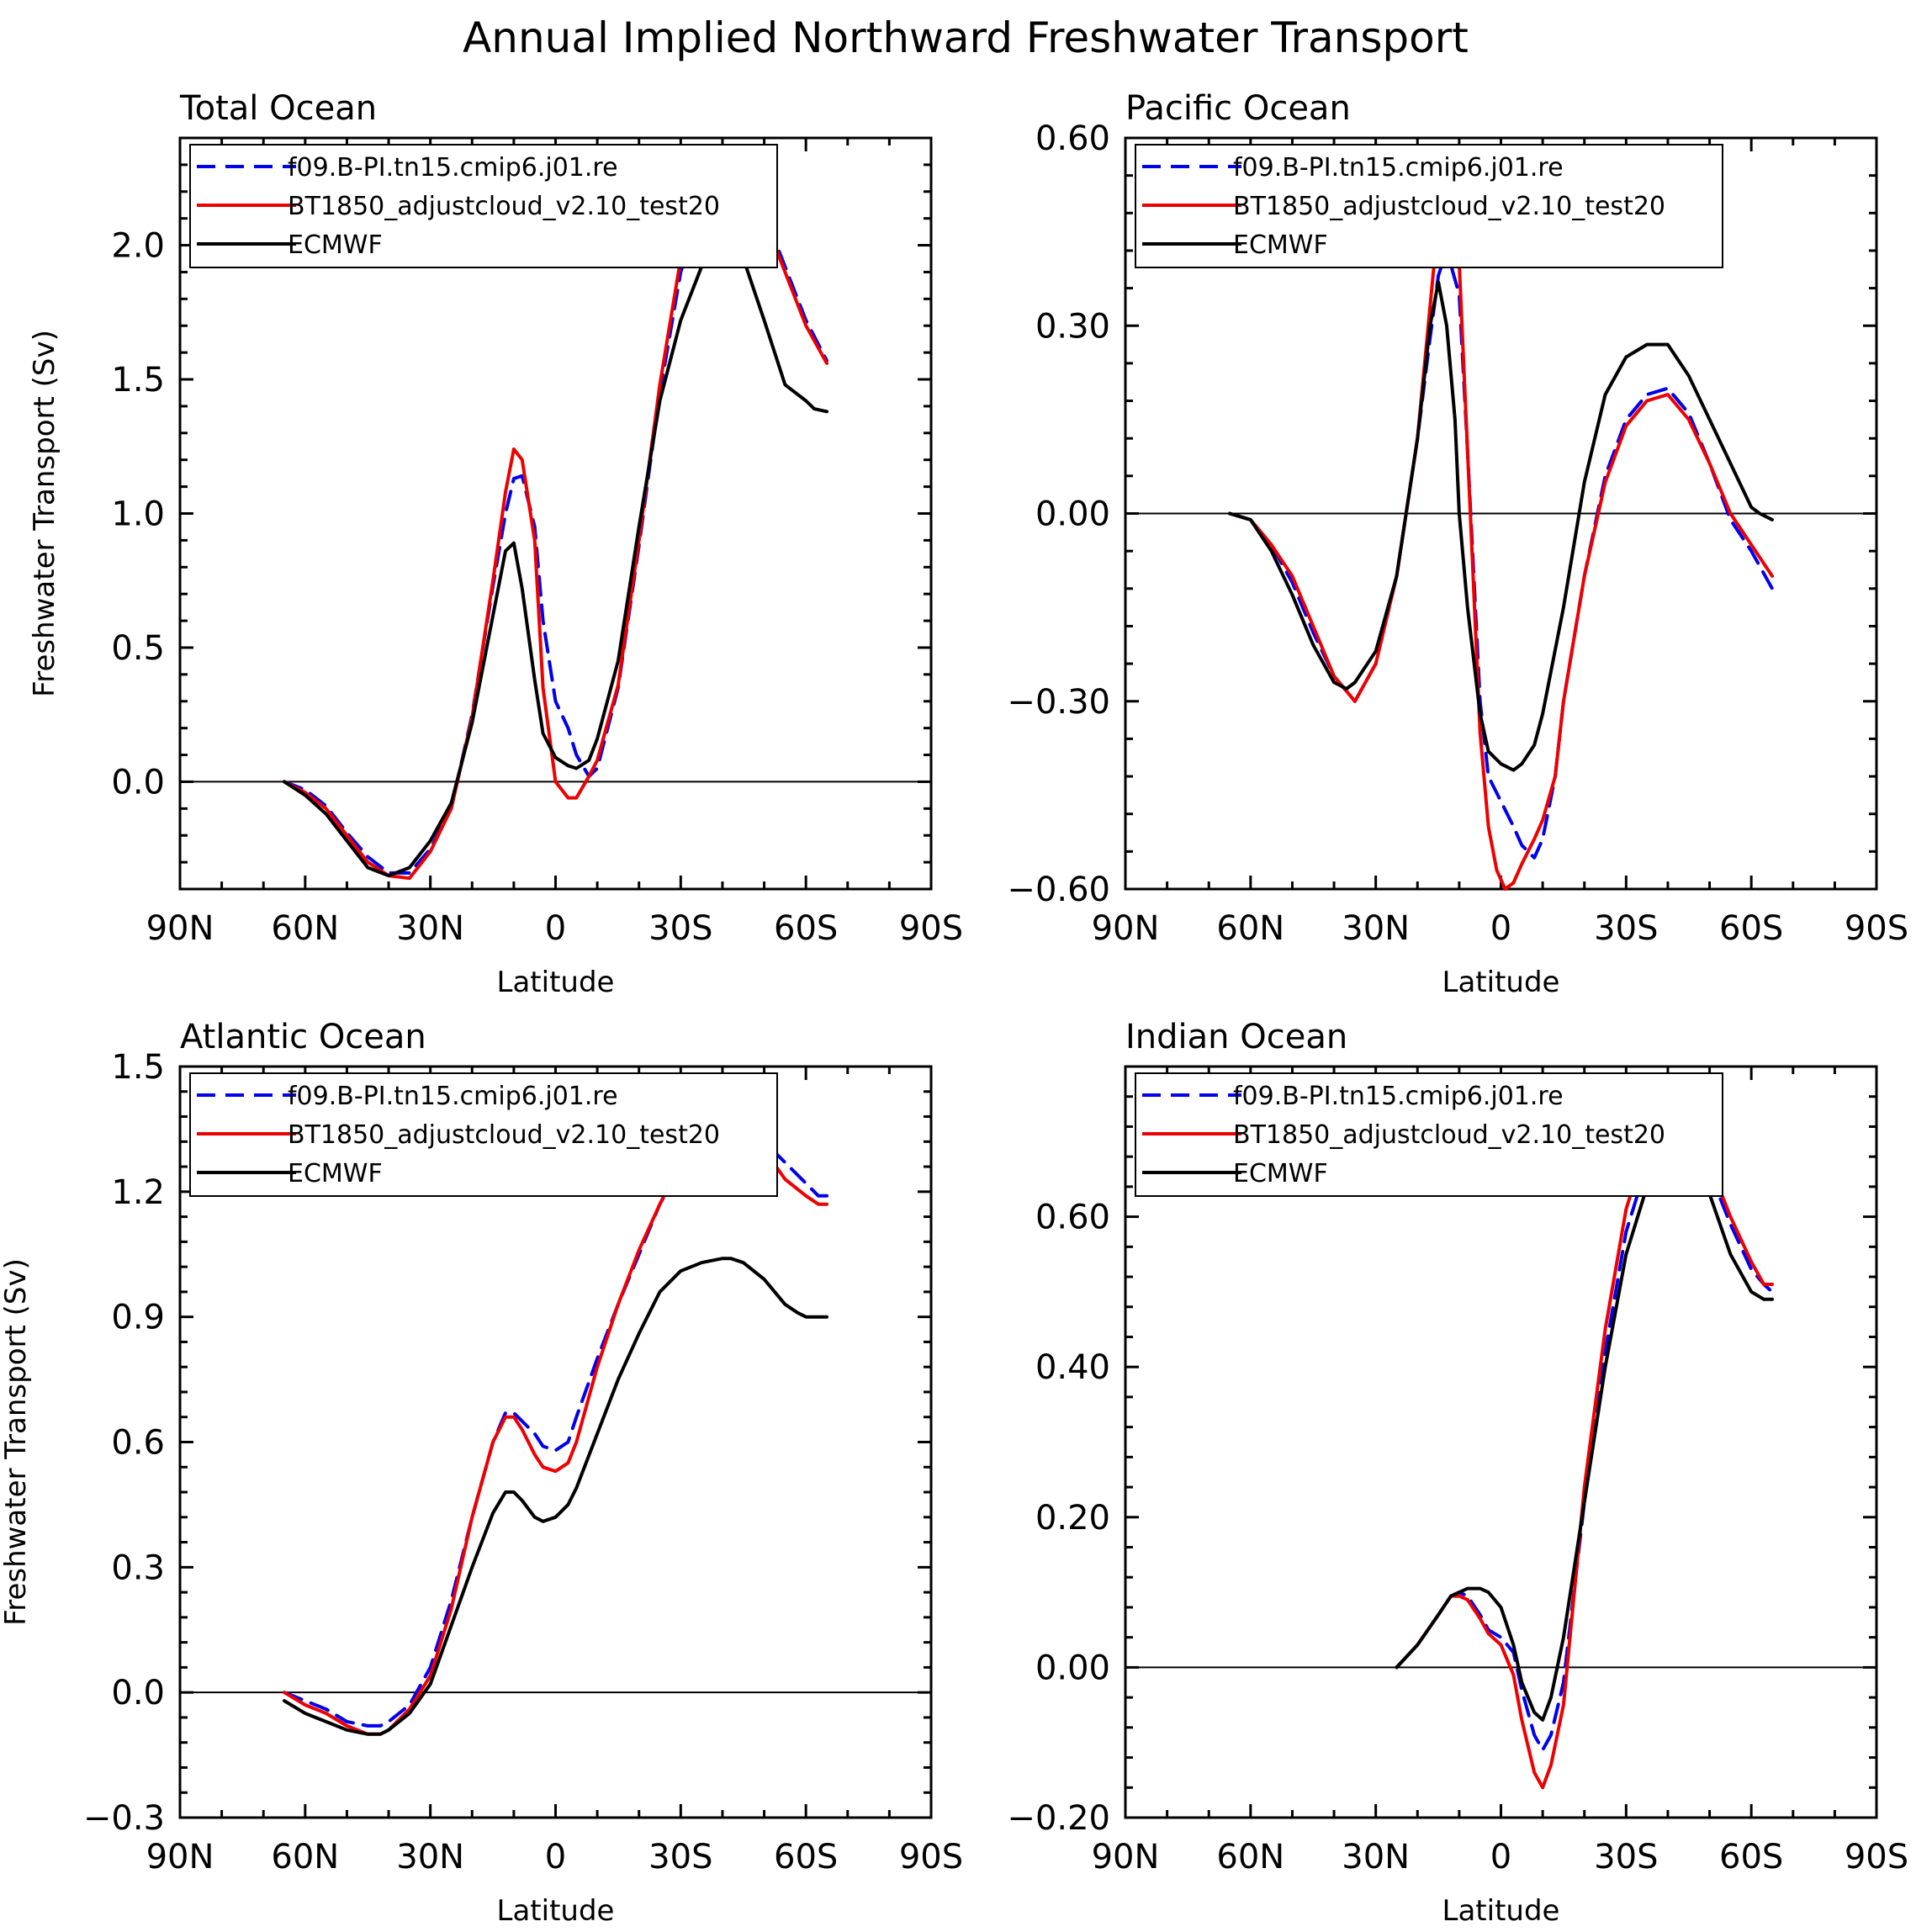 The width and height of the screenshot is (1932, 1932). Describe the element at coordinates (138, 246) in the screenshot. I see `y-tick-label: 2.0` at that location.